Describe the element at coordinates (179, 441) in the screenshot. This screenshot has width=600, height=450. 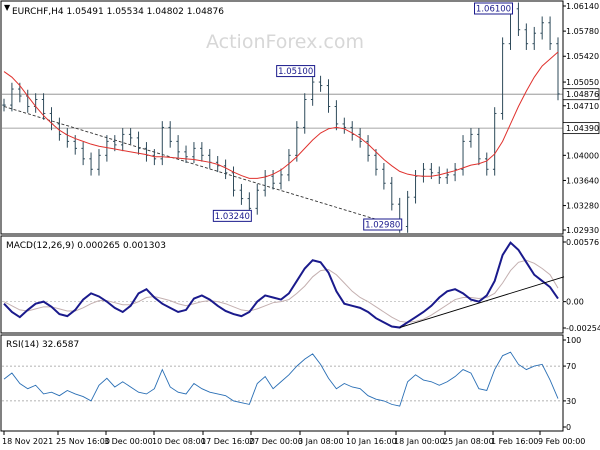
I see `x-tick-label: 10 Dec 08:00` at that location.